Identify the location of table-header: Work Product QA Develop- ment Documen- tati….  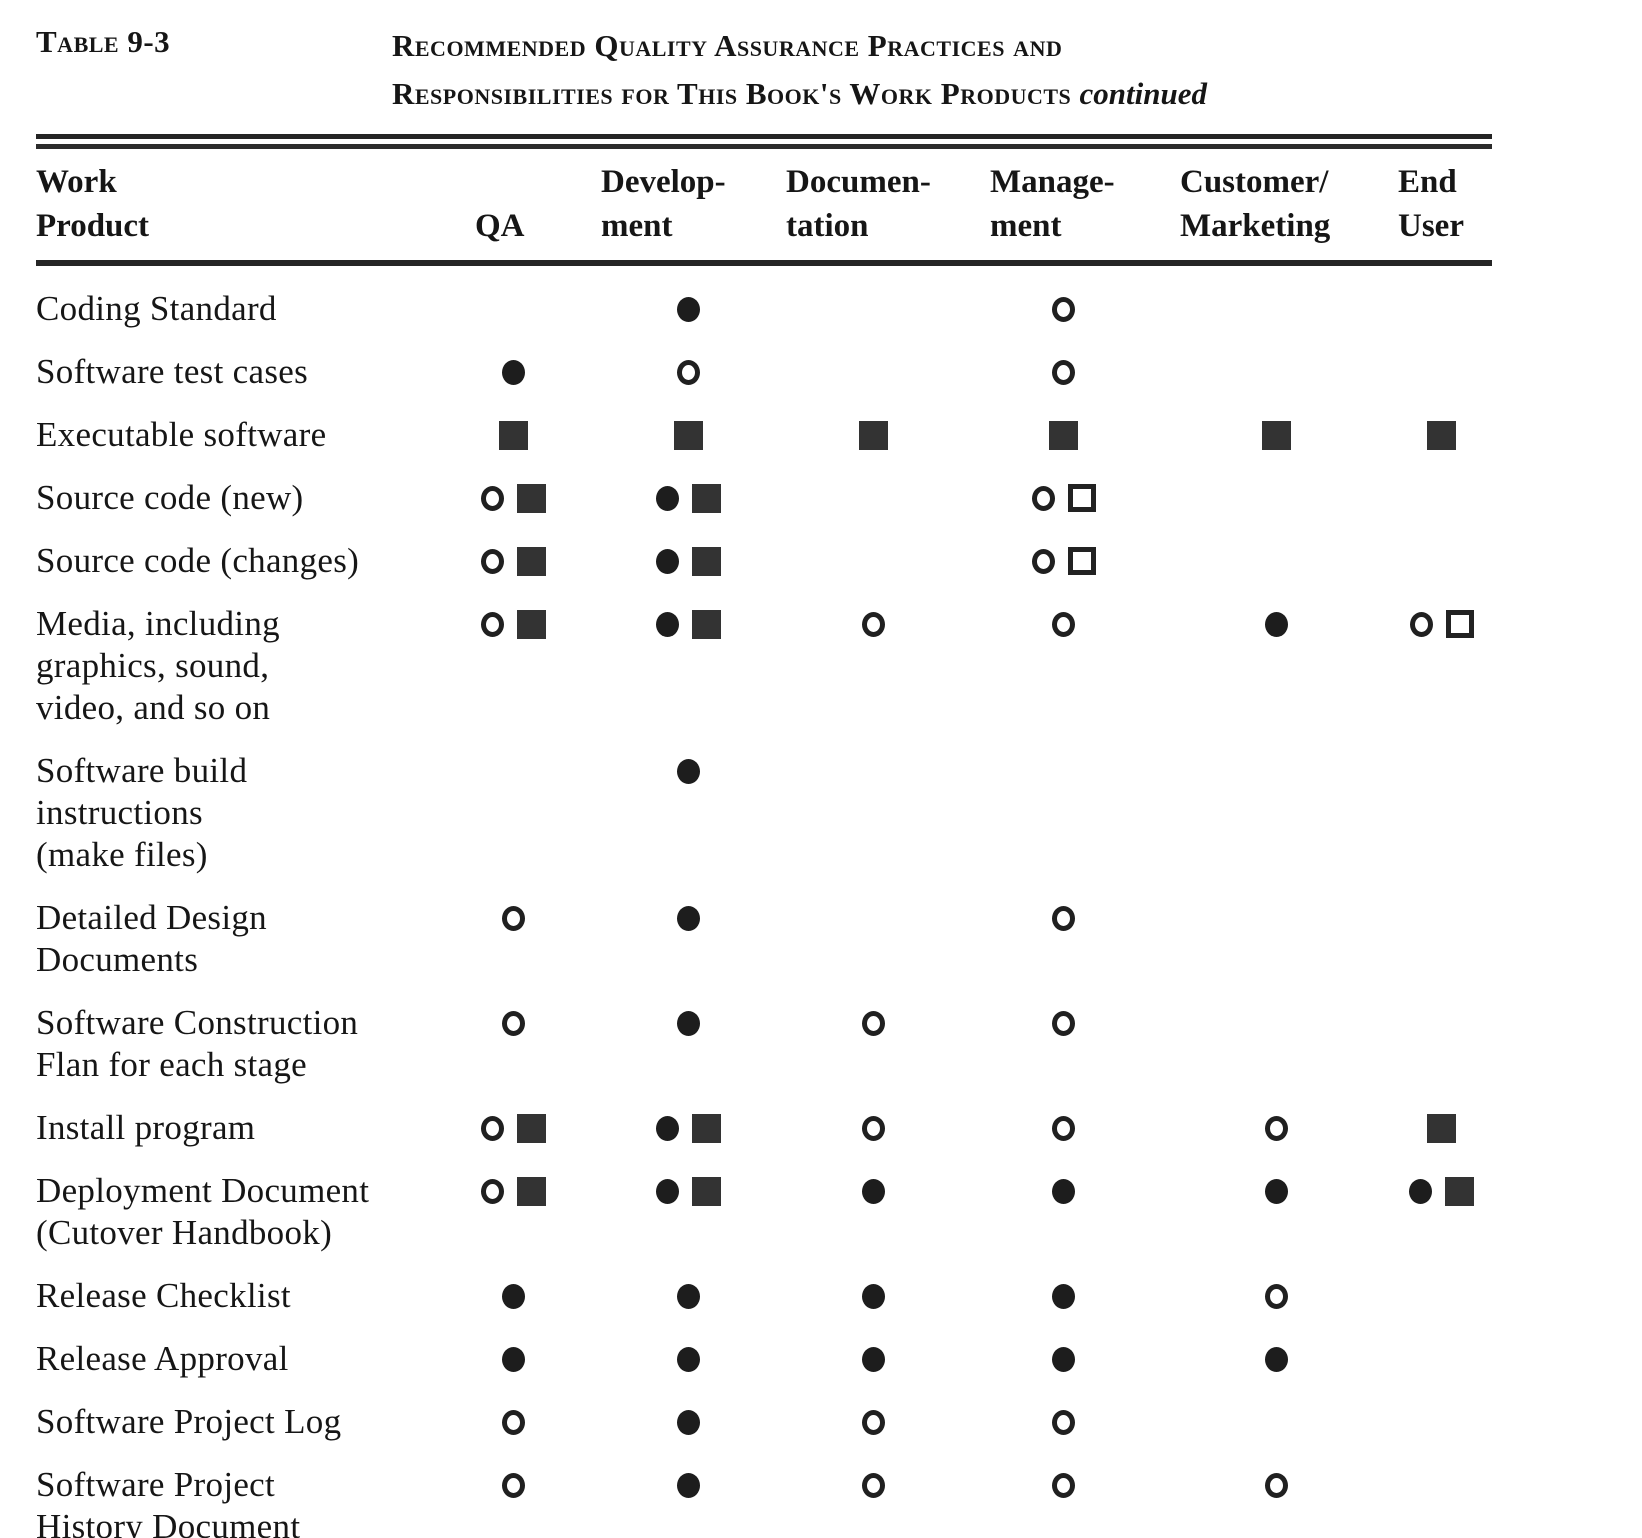
(764, 209).